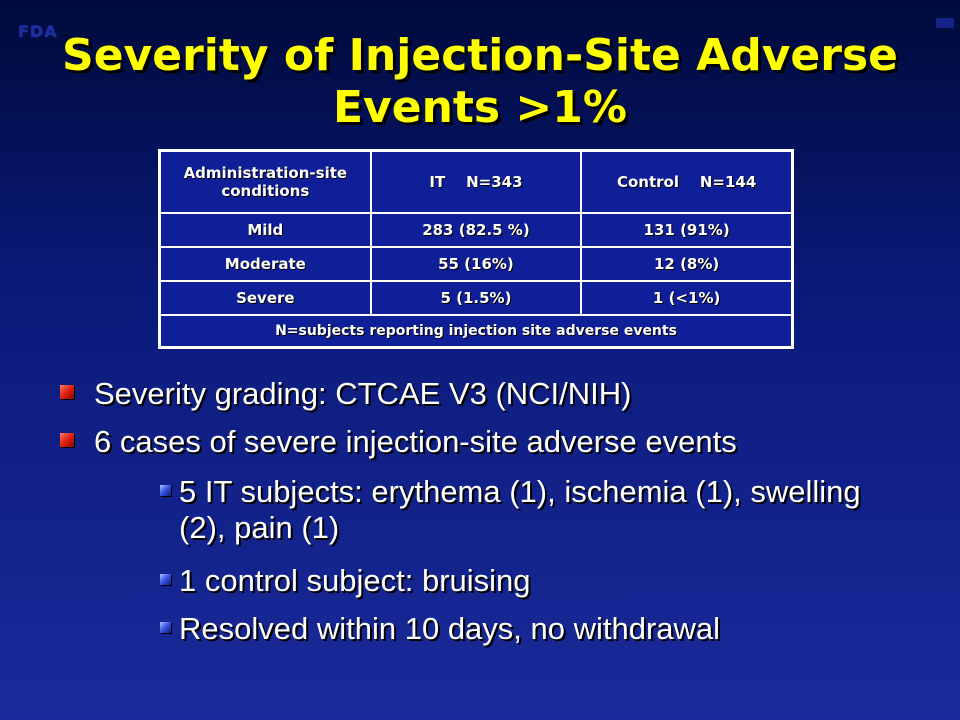 Image resolution: width=960 pixels, height=720 pixels. Describe the element at coordinates (363, 393) in the screenshot. I see `bullet-text: Severity grading: CTCAE V3 (NCI/NIH)` at that location.